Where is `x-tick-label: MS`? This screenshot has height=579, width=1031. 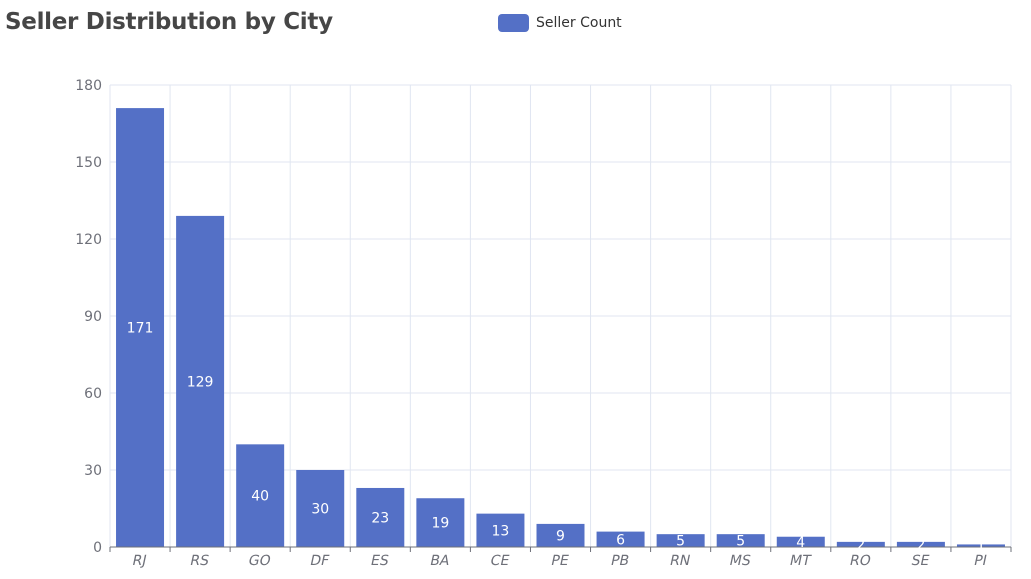 x-tick-label: MS is located at coordinates (740, 561).